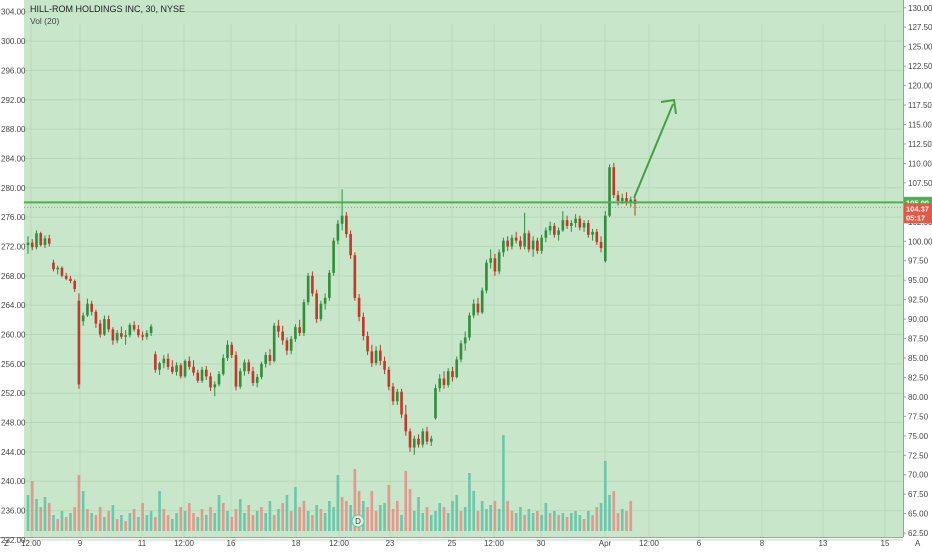 This screenshot has height=555, width=932. I want to click on time-axis-tick: 12:00, so click(184, 543).